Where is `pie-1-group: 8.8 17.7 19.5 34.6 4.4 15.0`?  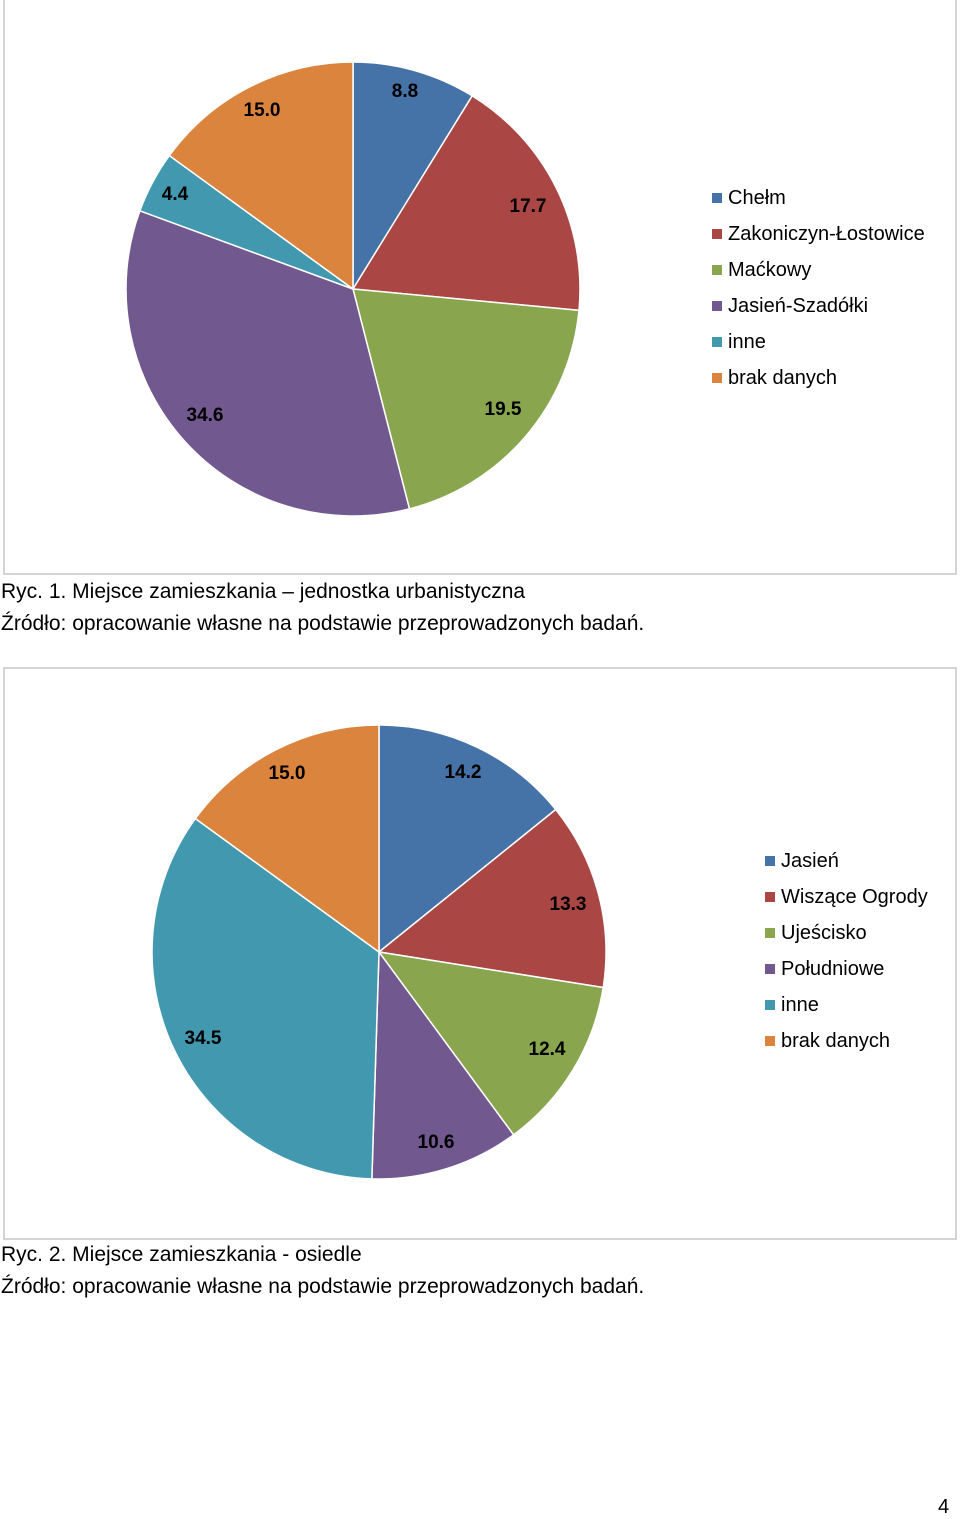
pie-1-group: 8.8 17.7 19.5 34.6 4.4 15.0 is located at coordinates (353, 289).